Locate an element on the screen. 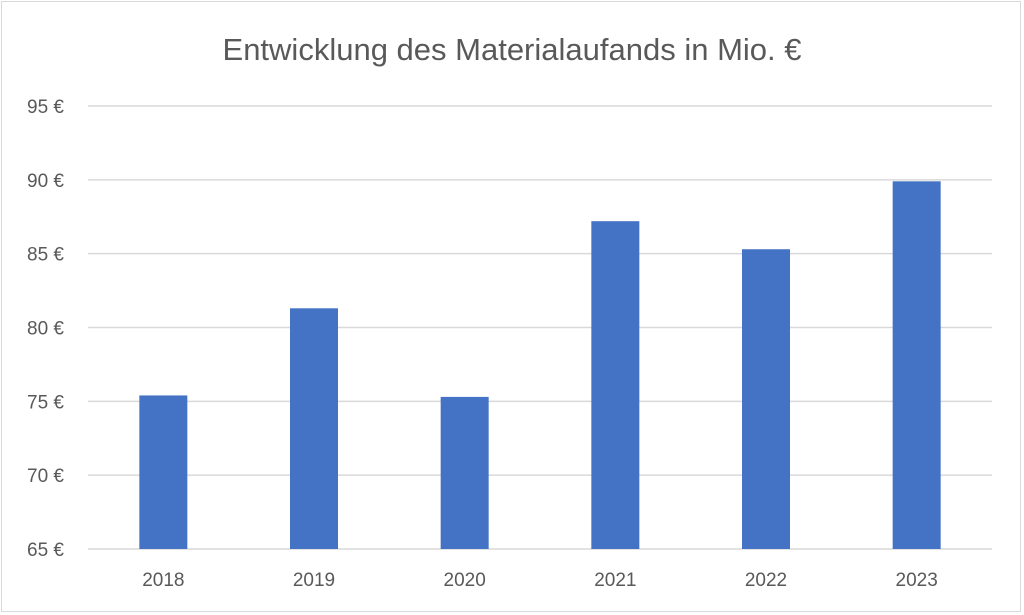 Image resolution: width=1024 pixels, height=615 pixels. x-tick-label: 2019 is located at coordinates (314, 580).